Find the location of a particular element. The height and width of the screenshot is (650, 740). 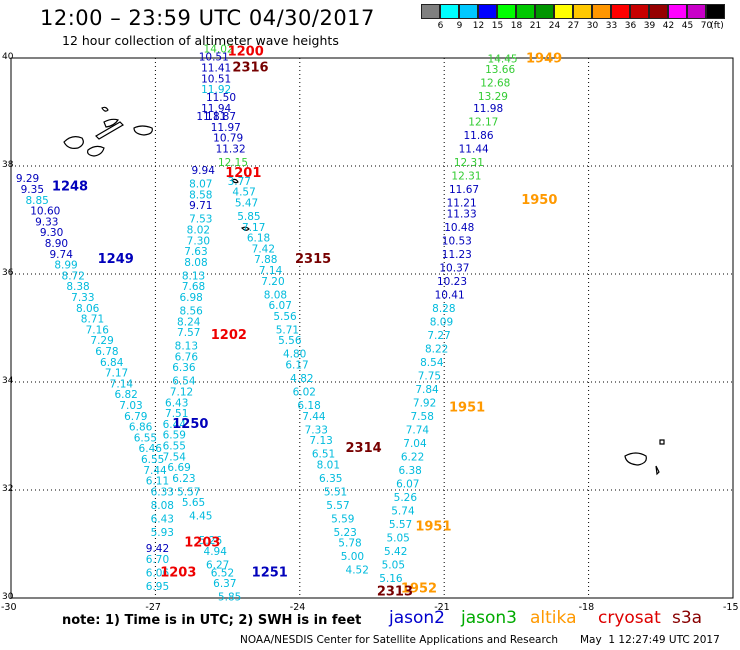

wave-height-value: 11.50 is located at coordinates (221, 98).